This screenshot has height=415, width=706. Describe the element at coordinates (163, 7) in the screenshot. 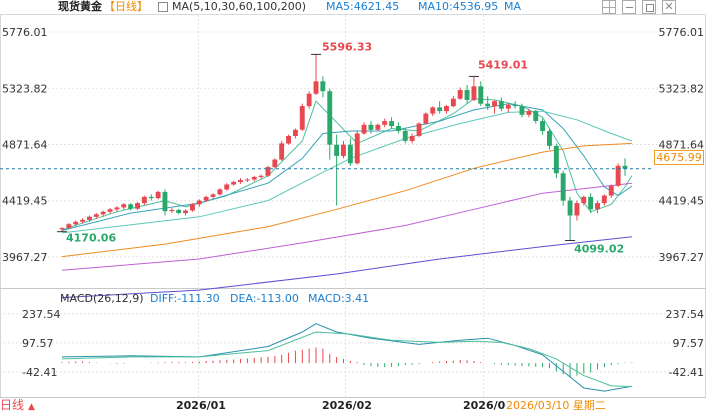

I see `ma-toggle-icon` at that location.